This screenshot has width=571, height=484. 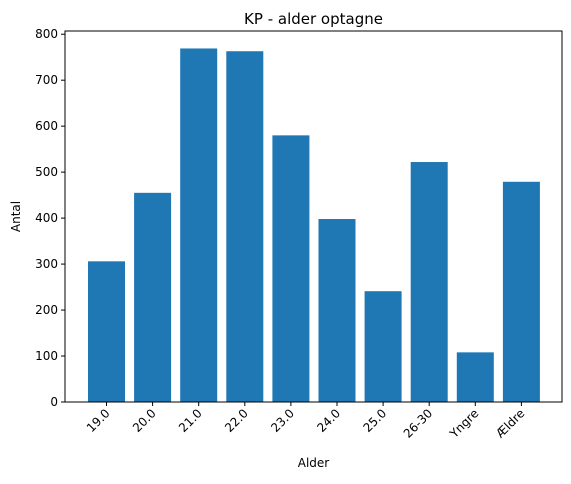 What do you see at coordinates (418, 423) in the screenshot?
I see `x-tick-label: 26-30` at bounding box center [418, 423].